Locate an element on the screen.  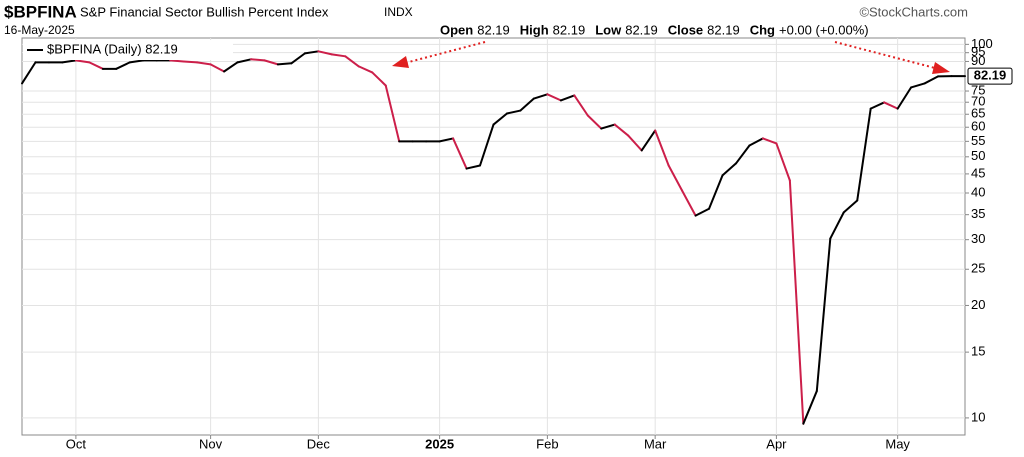
y-tick-label: 10 is located at coordinates (978, 416).